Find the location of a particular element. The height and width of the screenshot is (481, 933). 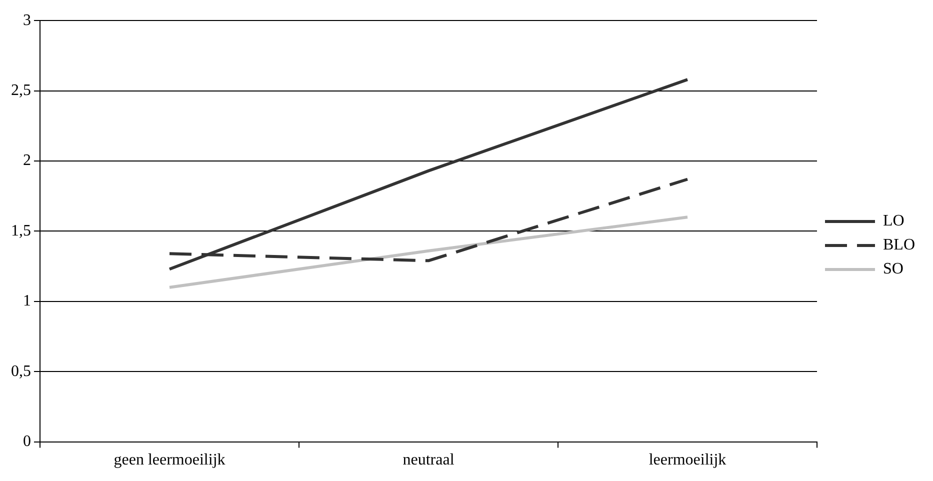

x-tick-label: leermoeilijk is located at coordinates (687, 460).